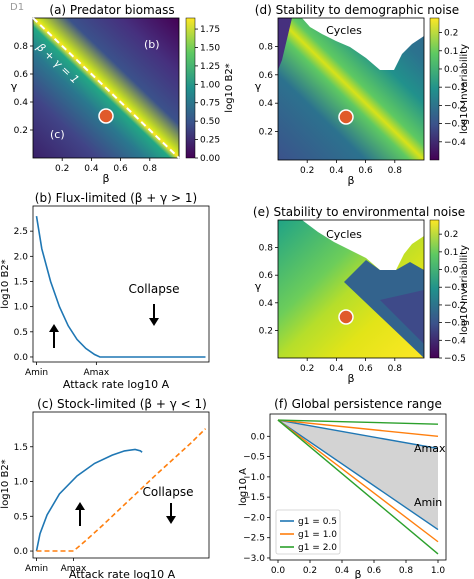 Image resolution: width=474 pixels, height=579 pixels. I want to click on y-tick-label: 0.2, so click(21, 131).